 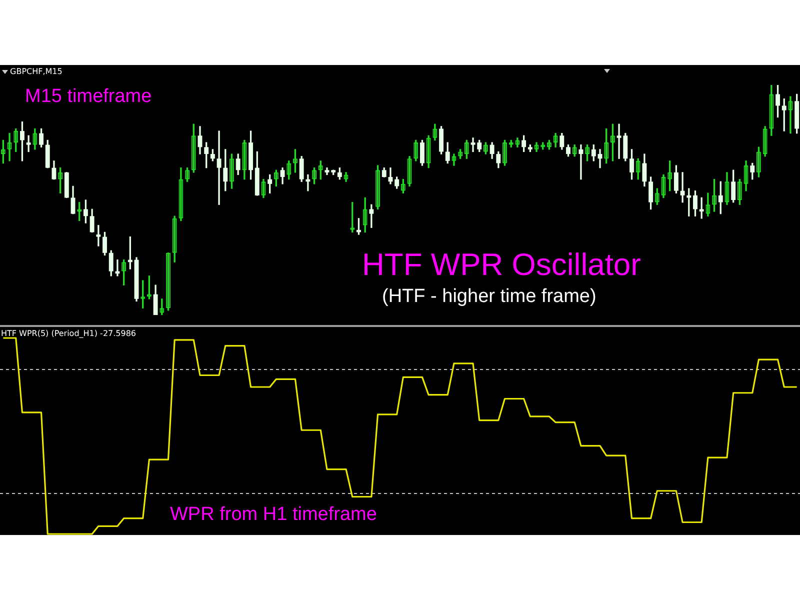 What do you see at coordinates (501, 264) in the screenshot?
I see `annotation: HTF WPR Oscillator` at bounding box center [501, 264].